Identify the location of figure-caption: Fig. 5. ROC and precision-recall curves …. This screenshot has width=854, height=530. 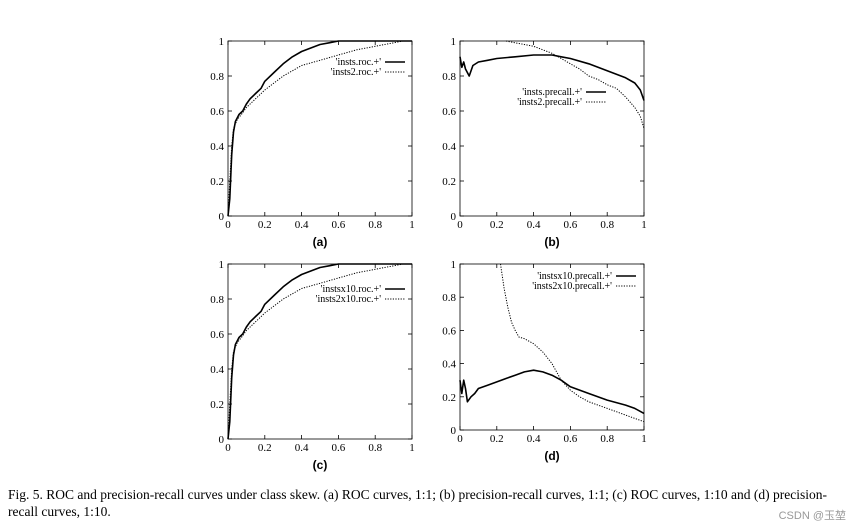
(418, 503).